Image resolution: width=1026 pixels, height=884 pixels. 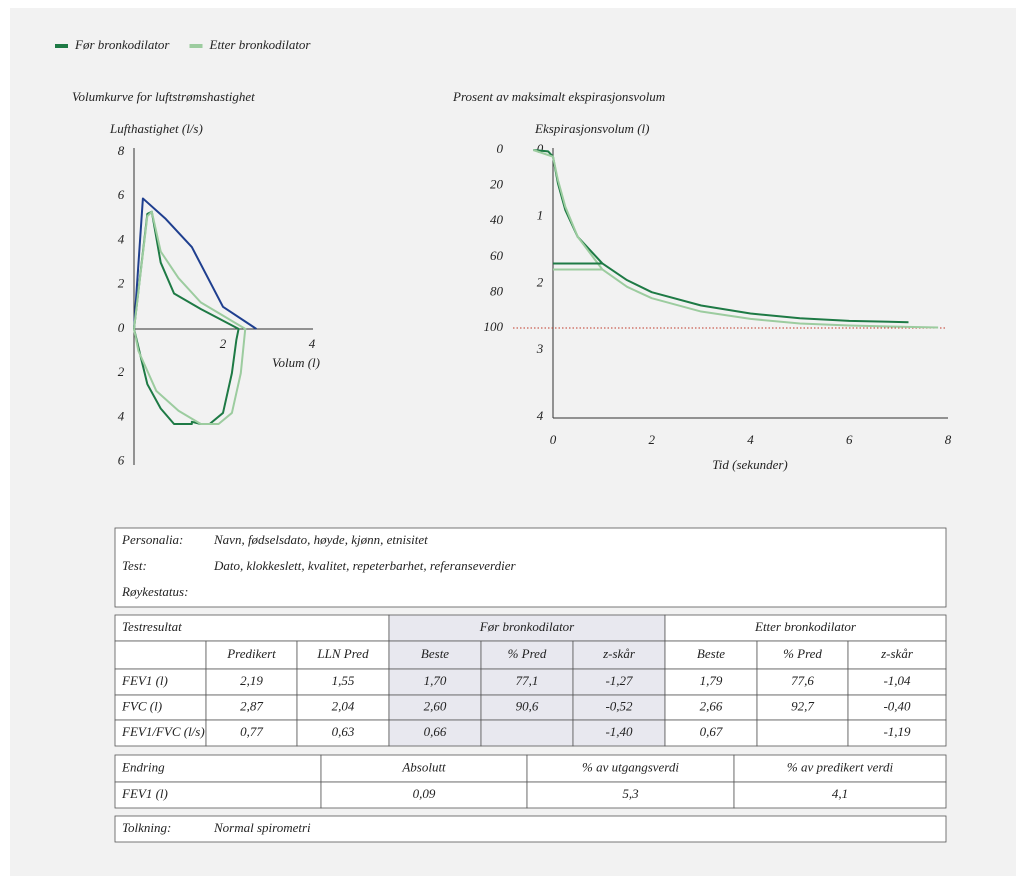 What do you see at coordinates (540, 348) in the screenshot?
I see `y-tick-label: 3` at bounding box center [540, 348].